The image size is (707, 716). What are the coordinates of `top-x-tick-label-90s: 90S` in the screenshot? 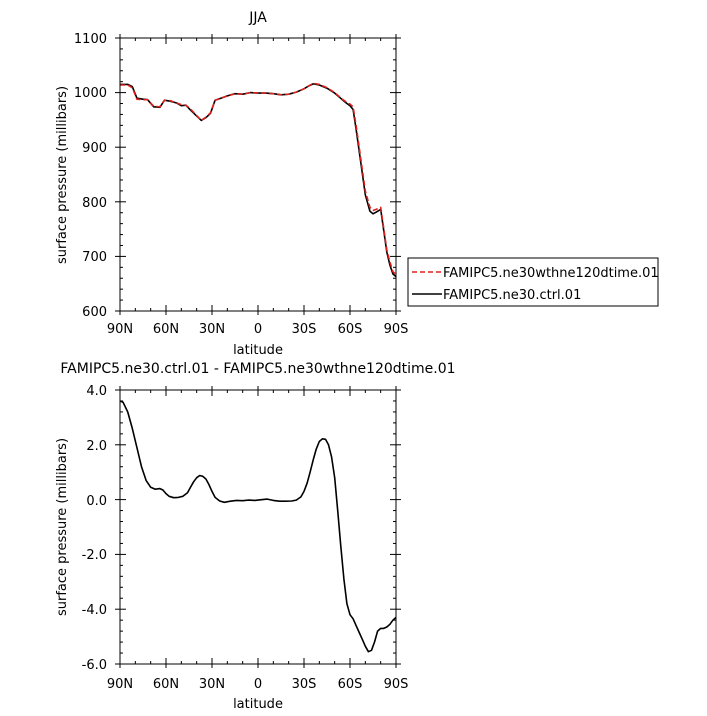 It's located at (396, 329).